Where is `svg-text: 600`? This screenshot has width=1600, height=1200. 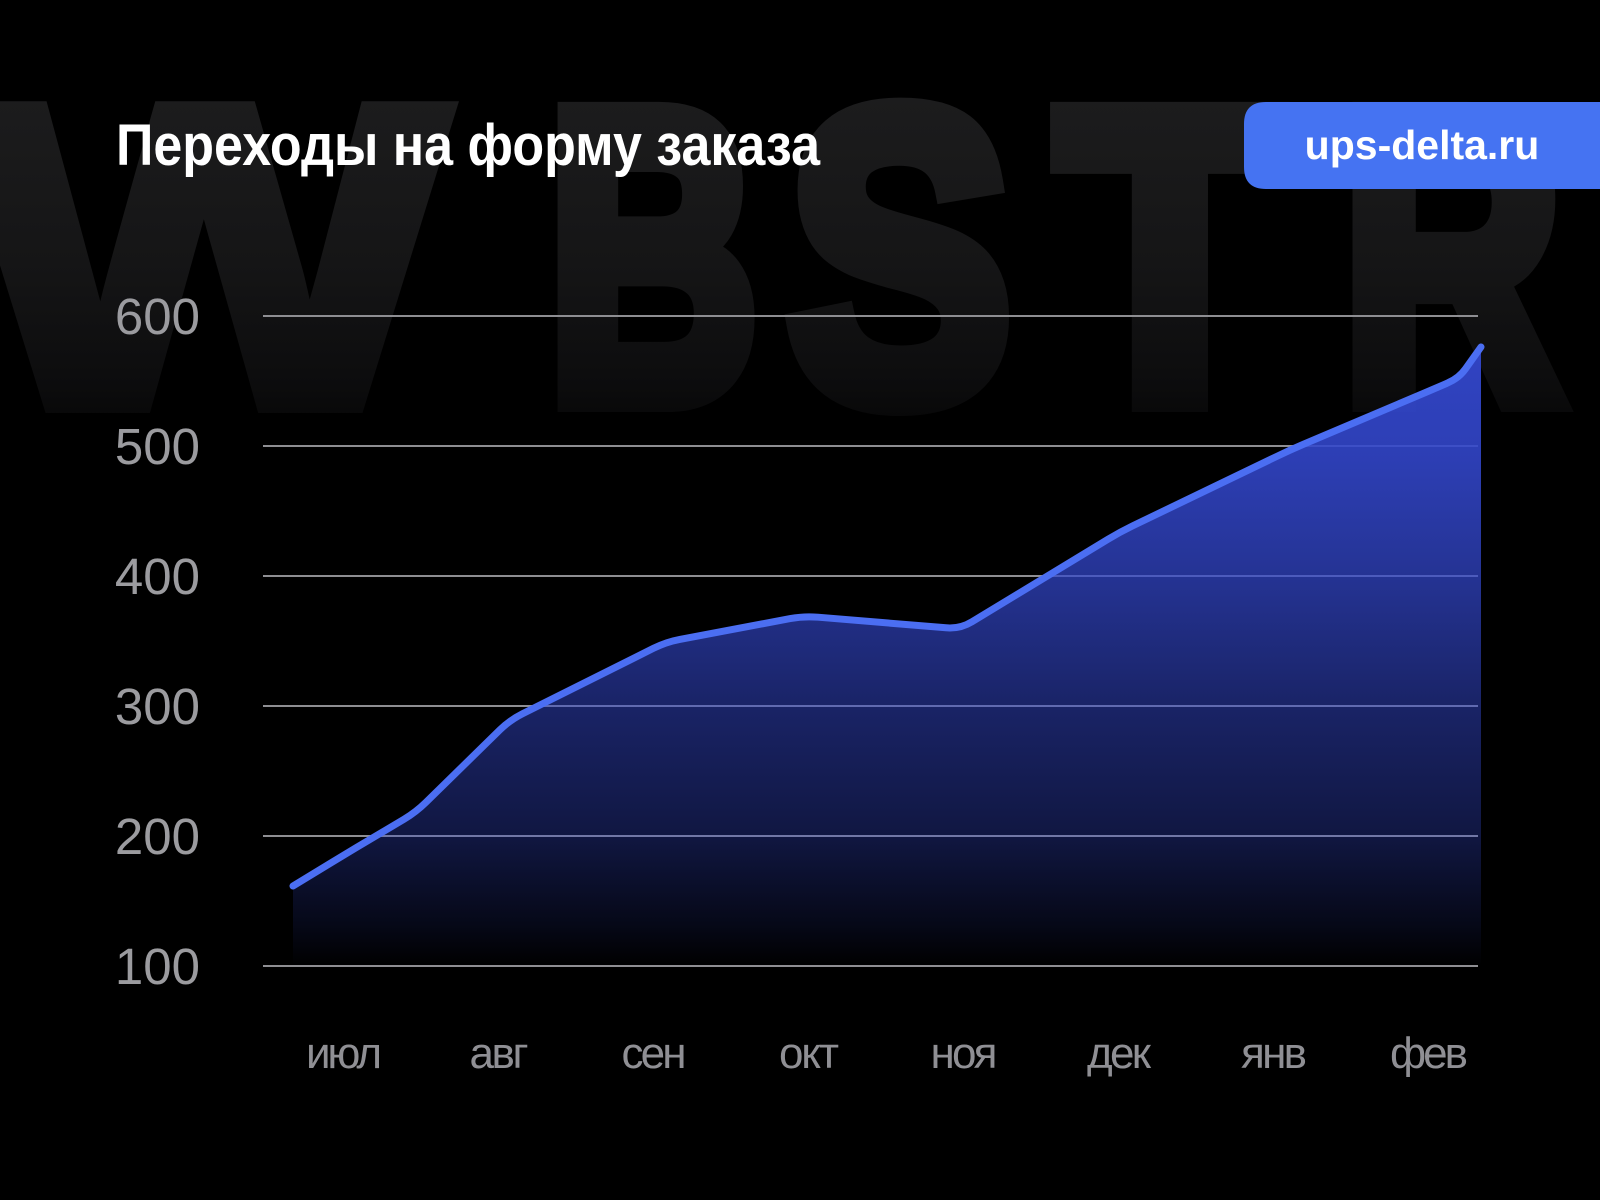
svg-text: 600 is located at coordinates (157, 316).